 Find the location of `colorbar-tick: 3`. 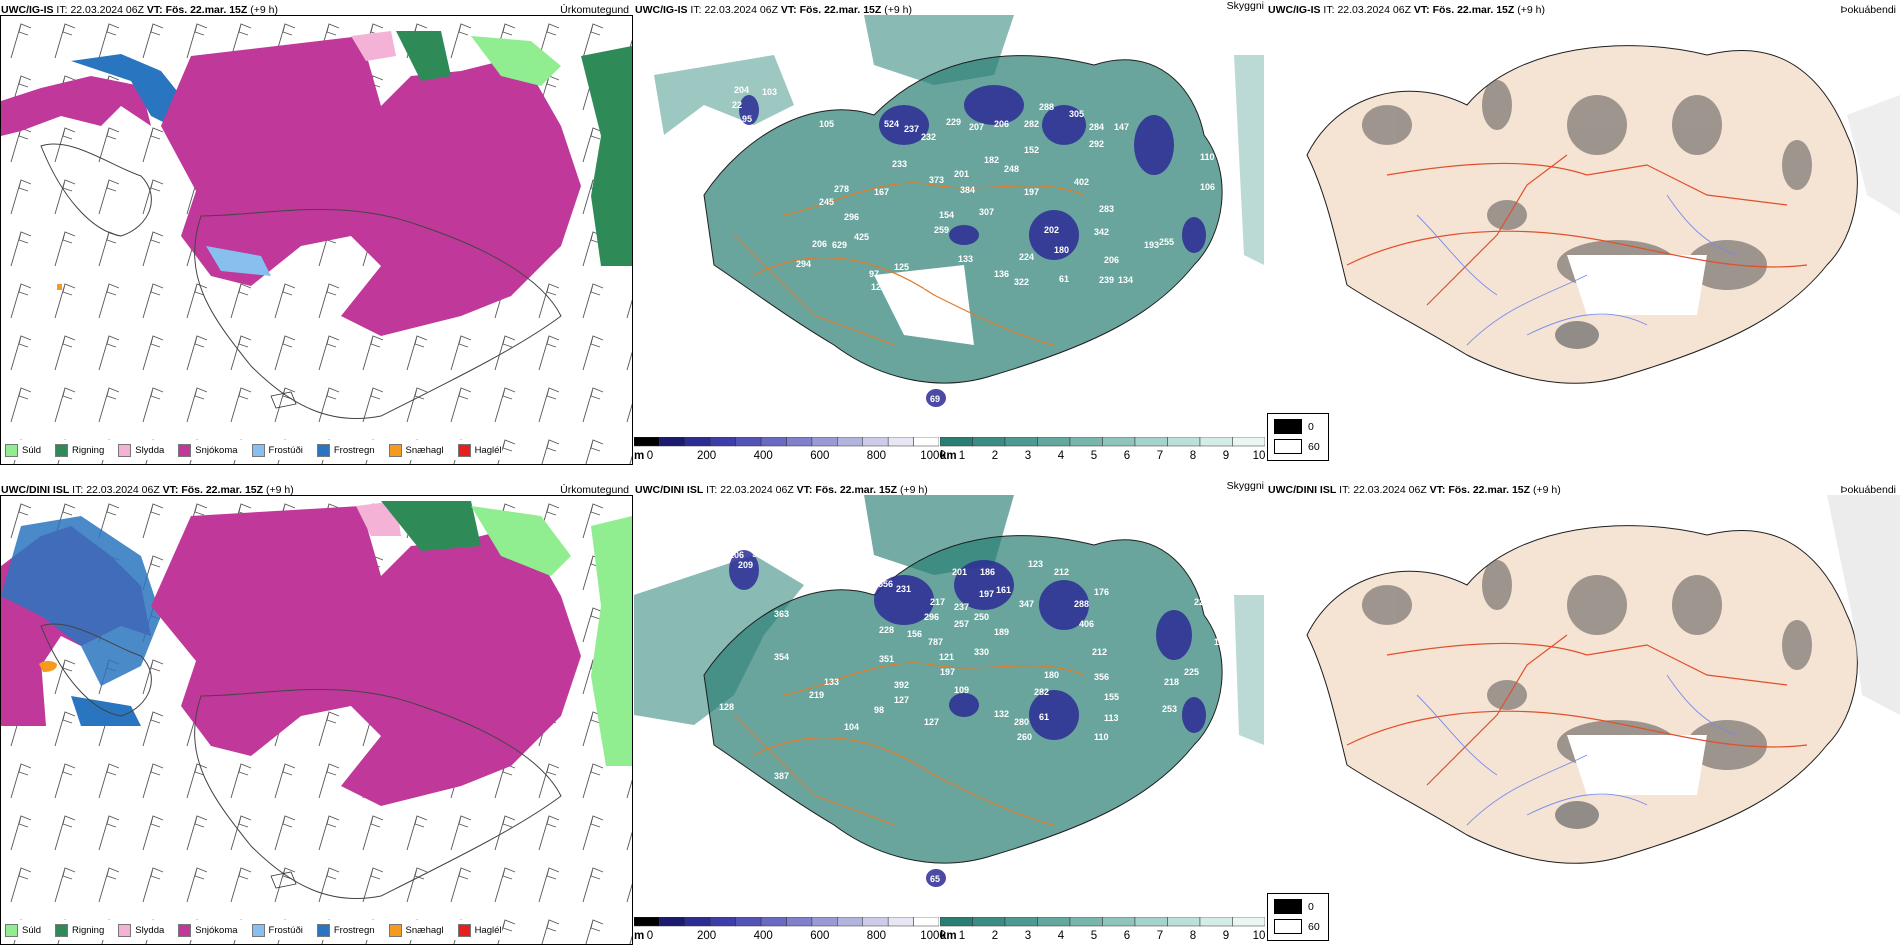

colorbar-tick: 3 is located at coordinates (1028, 456).